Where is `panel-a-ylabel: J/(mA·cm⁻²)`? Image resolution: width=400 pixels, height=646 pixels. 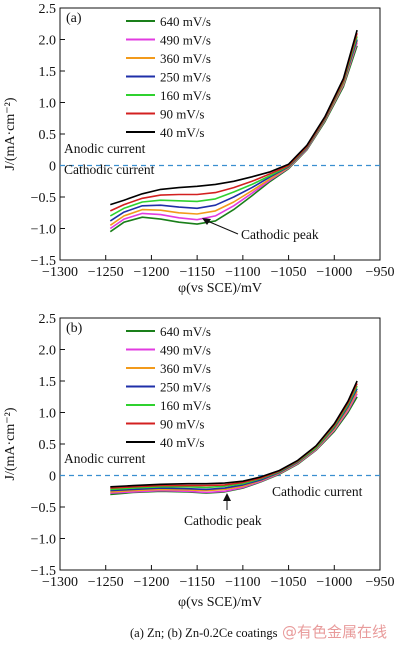 panel-a-ylabel: J/(mA·cm⁻²) is located at coordinates (10, 133).